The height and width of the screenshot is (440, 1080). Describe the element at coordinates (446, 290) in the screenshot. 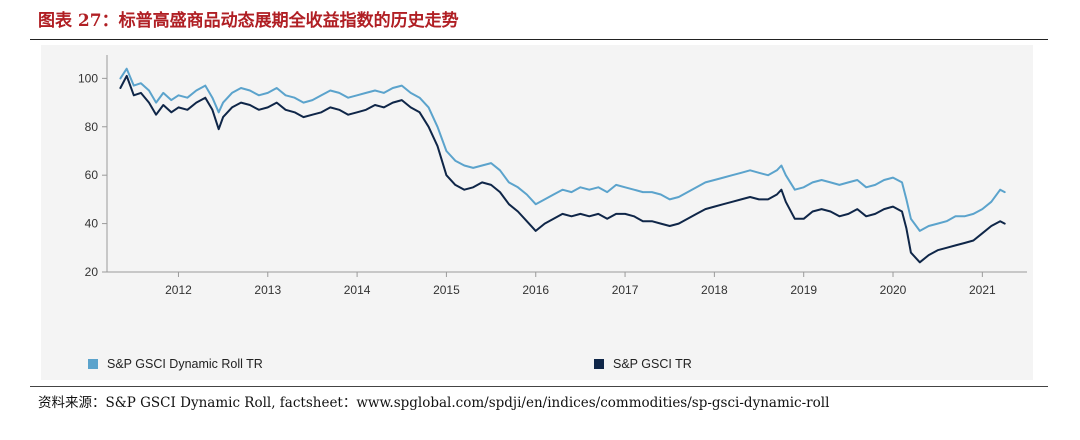

I see `x-tick-label: 2015` at that location.